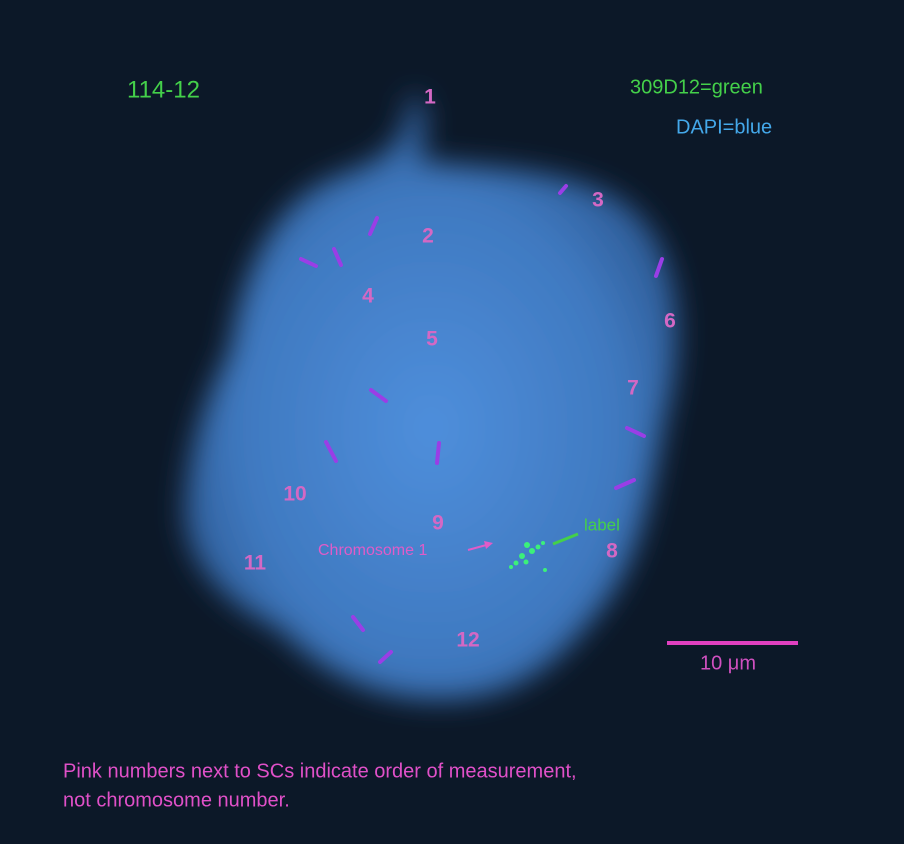  I want to click on order-label: 5, so click(432, 339).